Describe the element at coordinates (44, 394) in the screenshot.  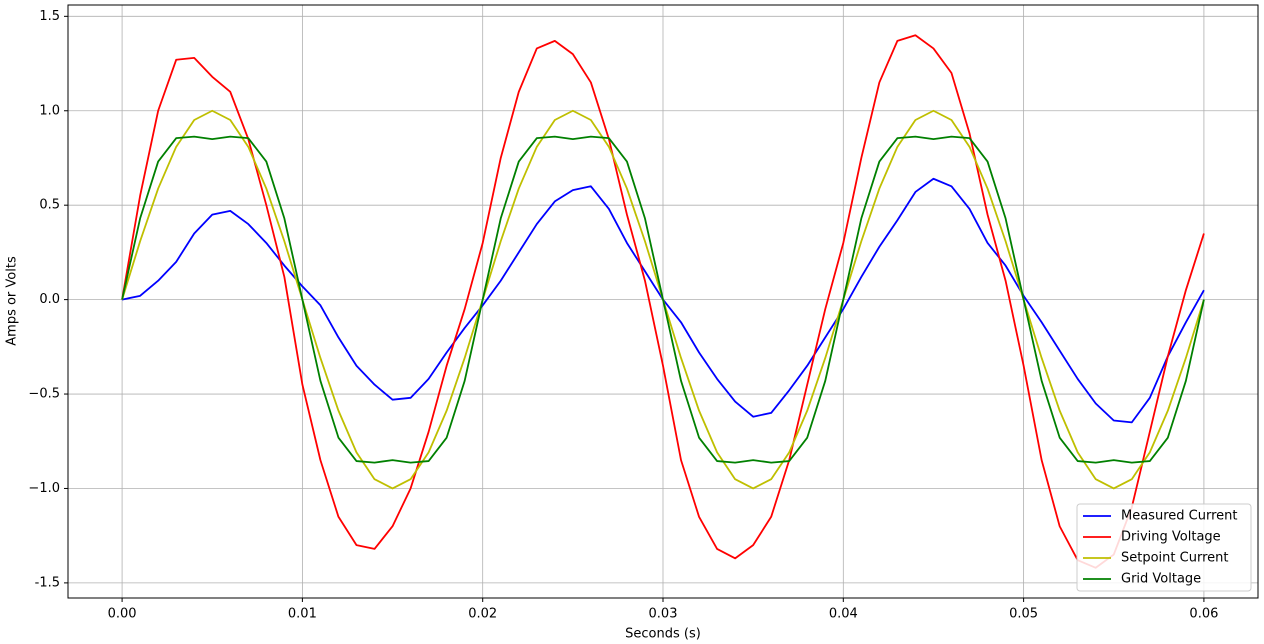
I see `y-tick-label: −0.5` at that location.